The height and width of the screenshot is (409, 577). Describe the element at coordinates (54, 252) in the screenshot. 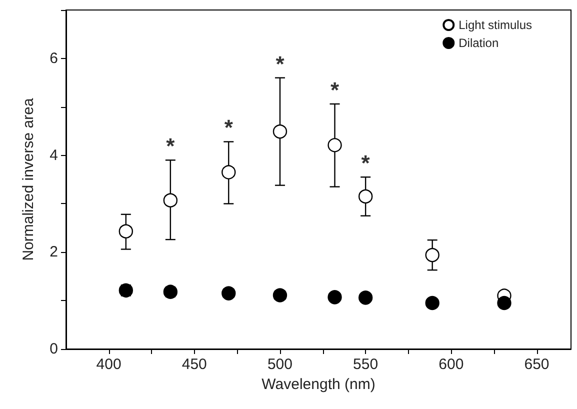

I see `y-tick-label: 2` at that location.